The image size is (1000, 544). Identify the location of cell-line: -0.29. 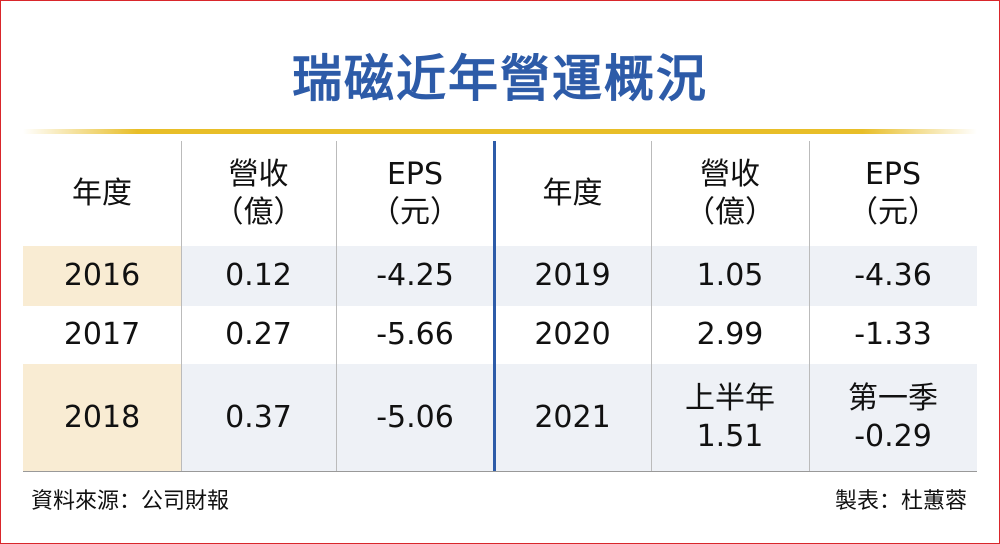
(893, 436).